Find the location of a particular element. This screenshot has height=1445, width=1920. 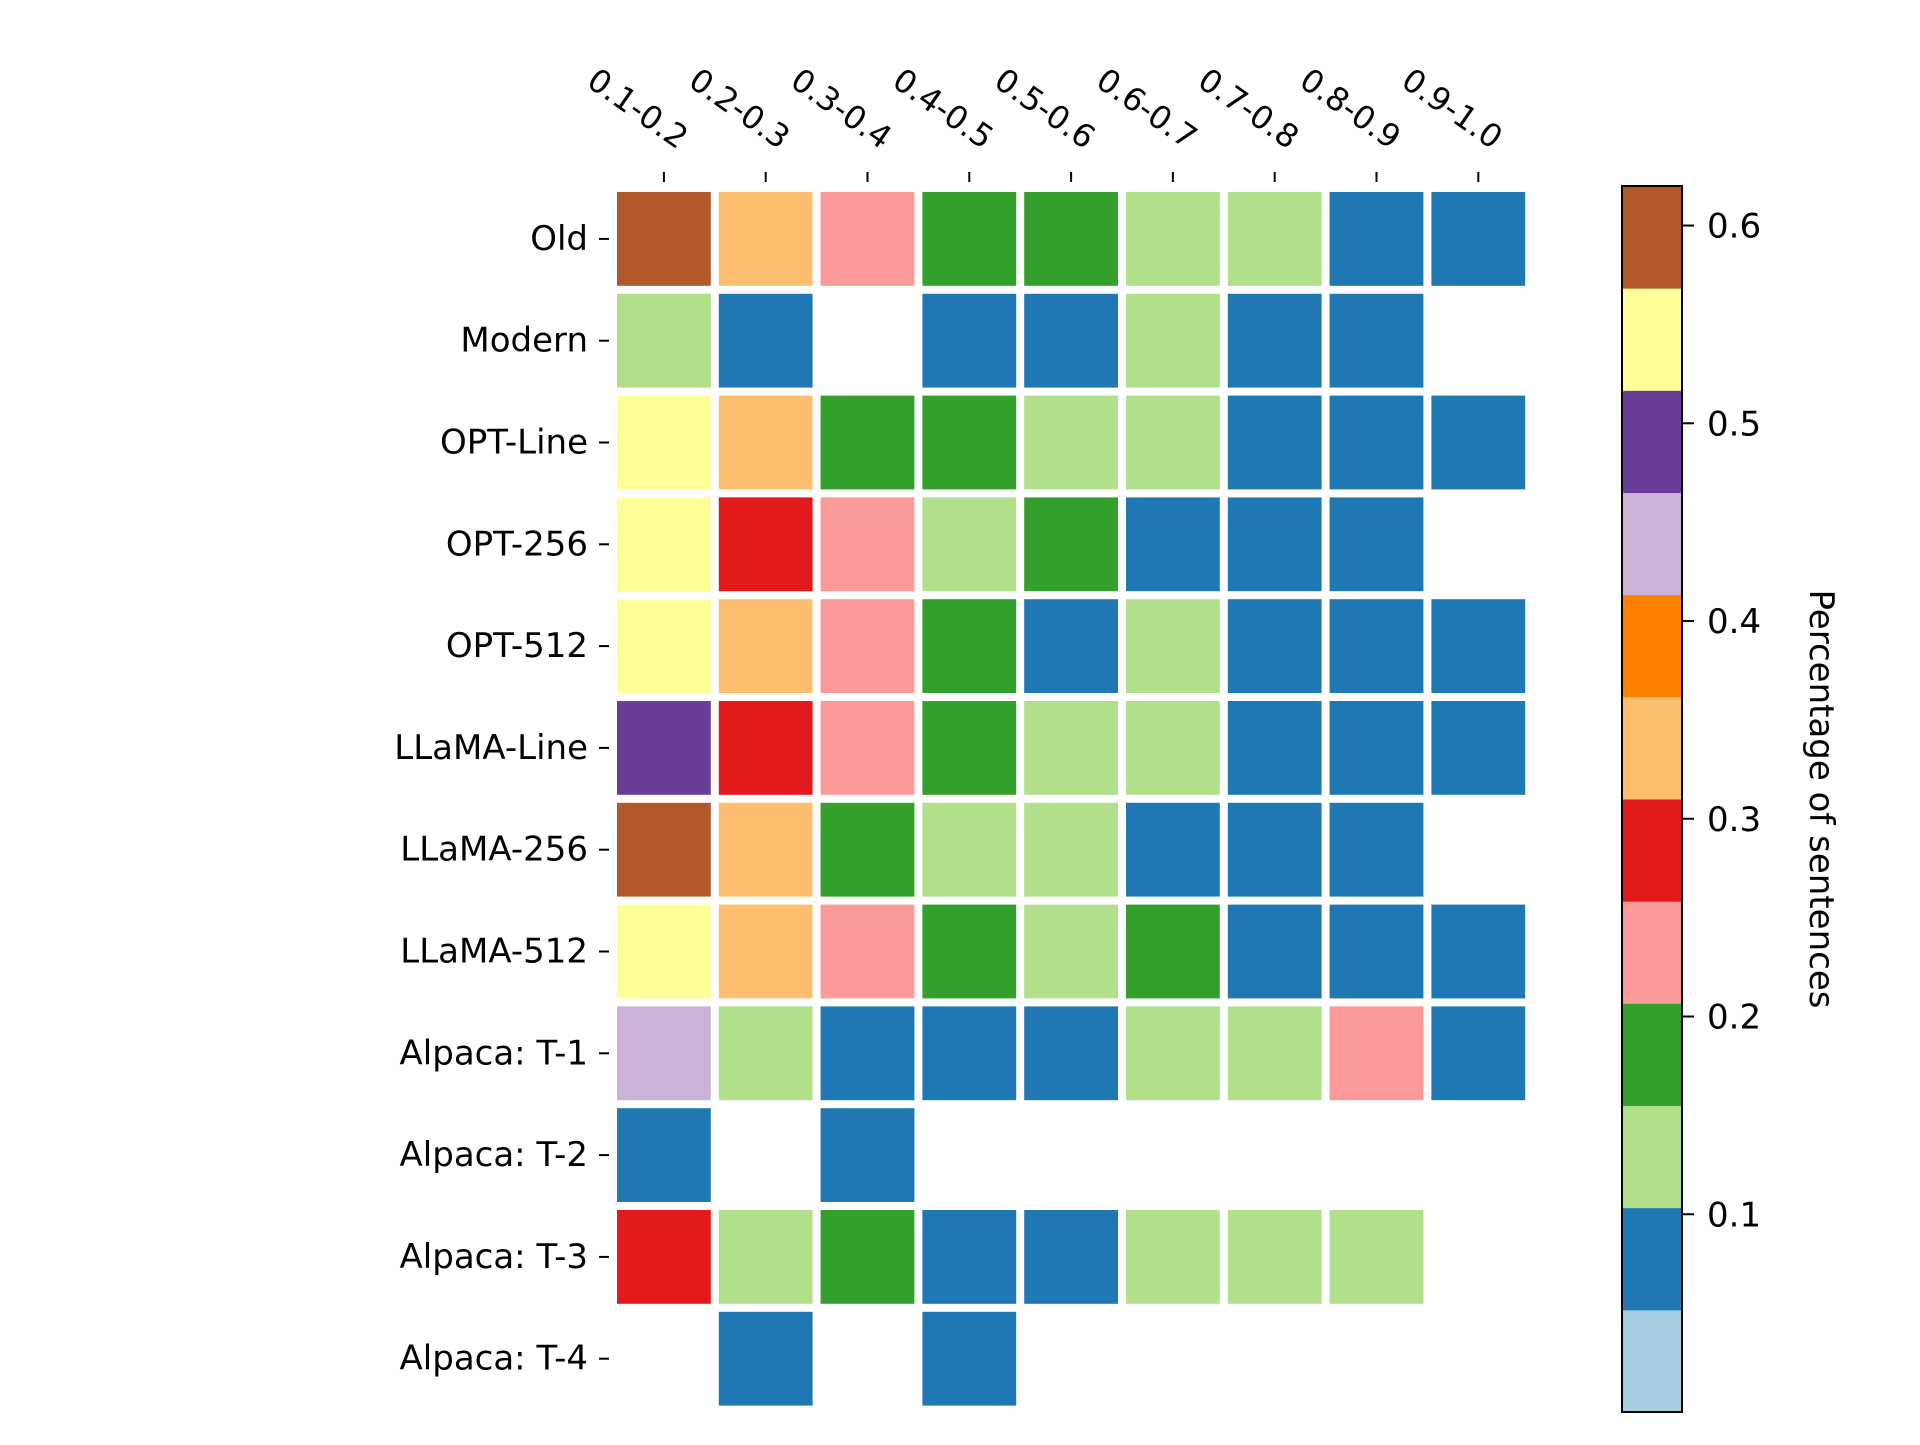

y-tick-label: Alpaca: T-2 is located at coordinates (494, 1155).